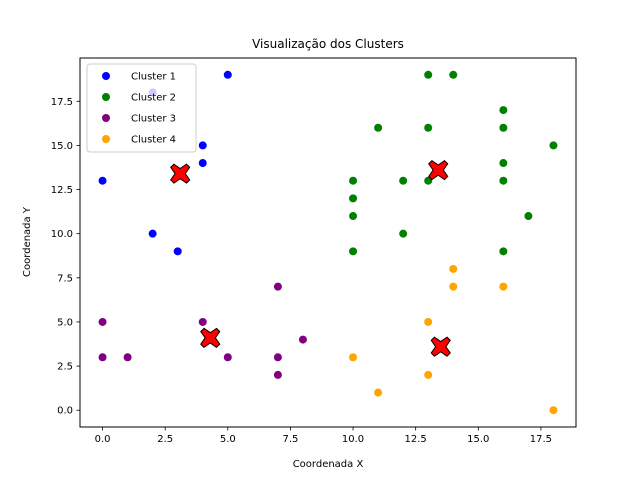  What do you see at coordinates (353, 439) in the screenshot?
I see `x-tick-label: 10.0` at bounding box center [353, 439].